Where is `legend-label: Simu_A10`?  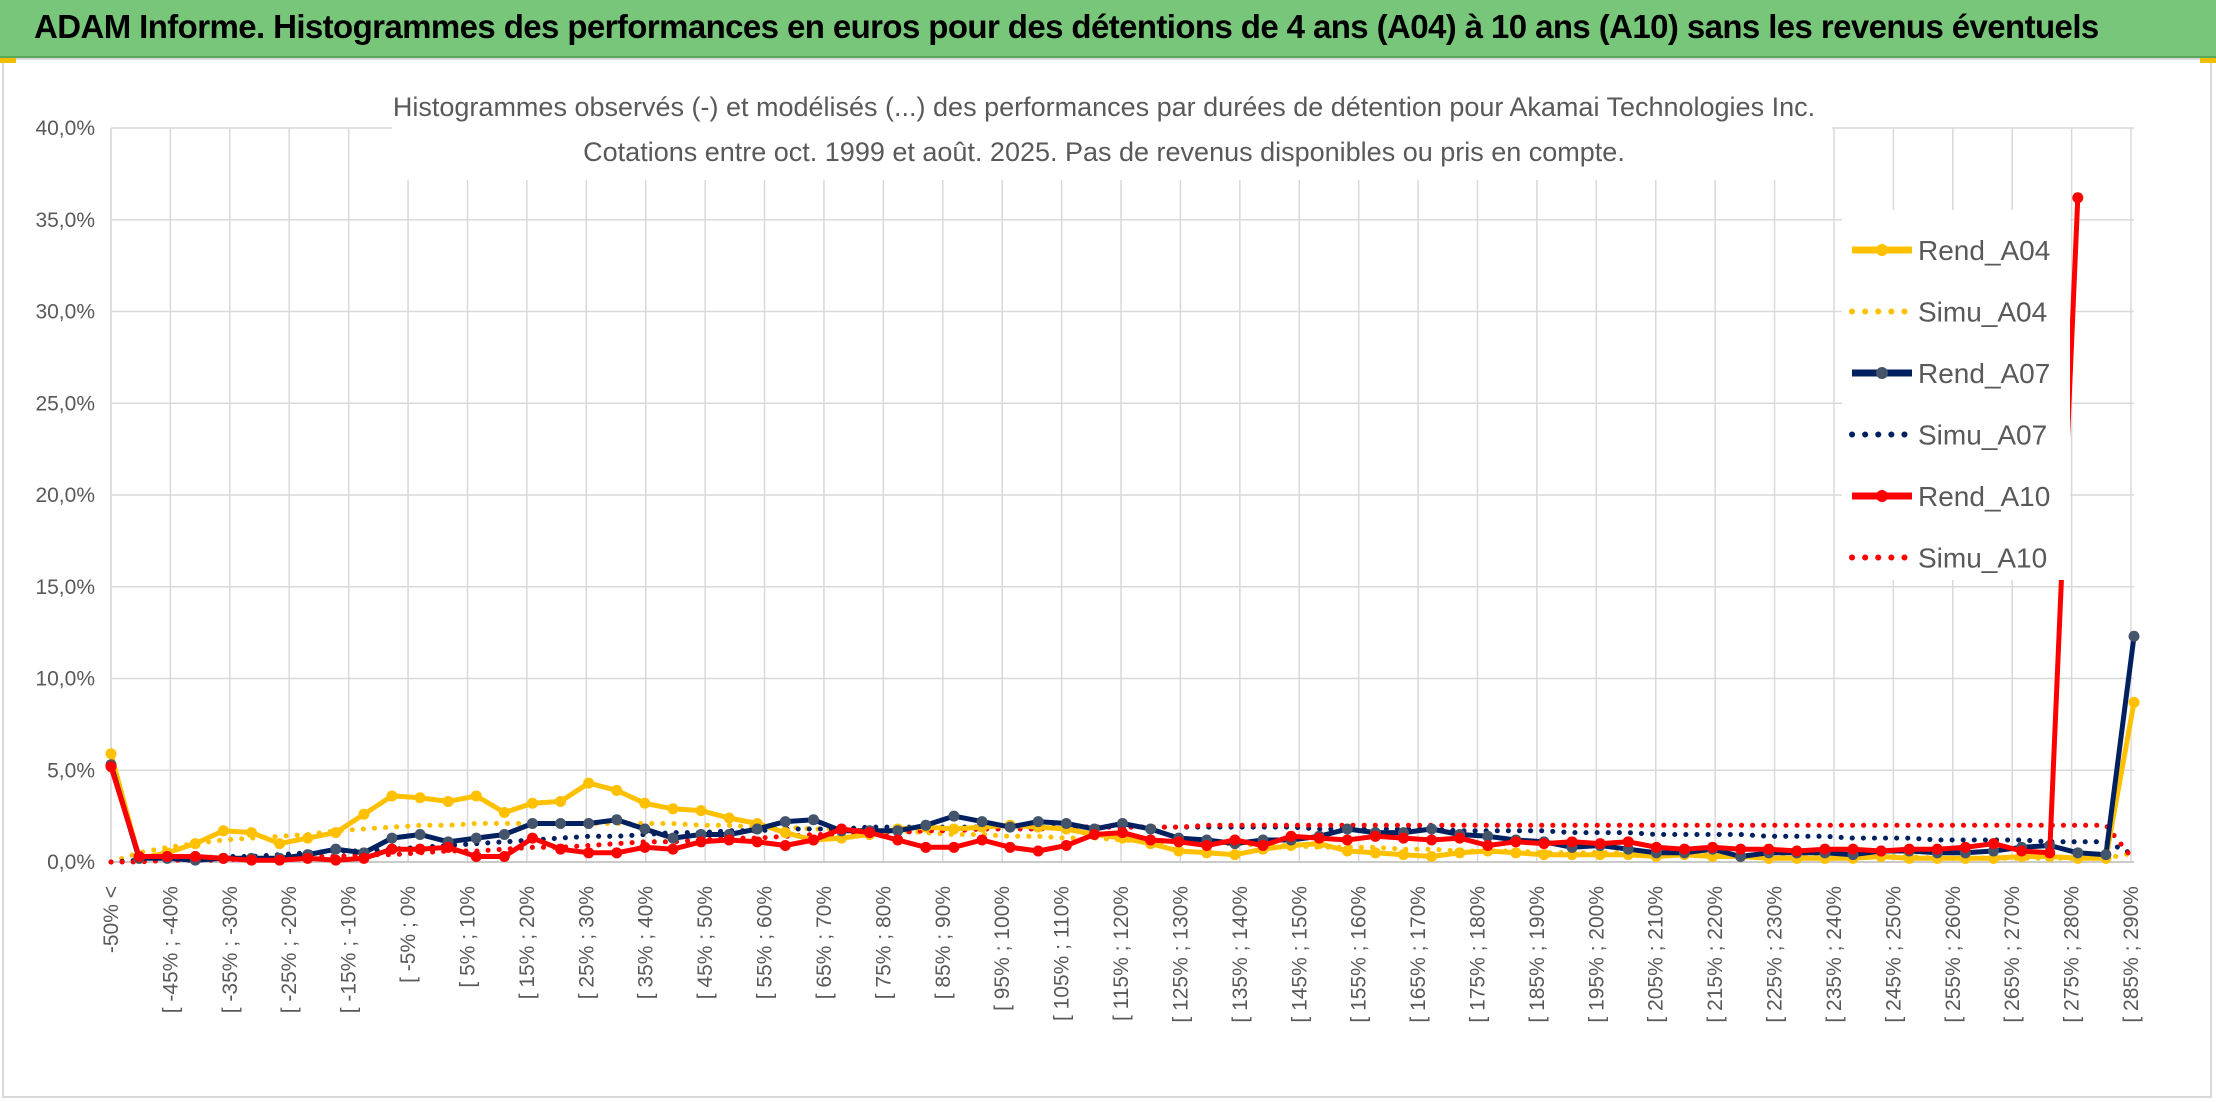 legend-label: Simu_A10 is located at coordinates (1982, 558).